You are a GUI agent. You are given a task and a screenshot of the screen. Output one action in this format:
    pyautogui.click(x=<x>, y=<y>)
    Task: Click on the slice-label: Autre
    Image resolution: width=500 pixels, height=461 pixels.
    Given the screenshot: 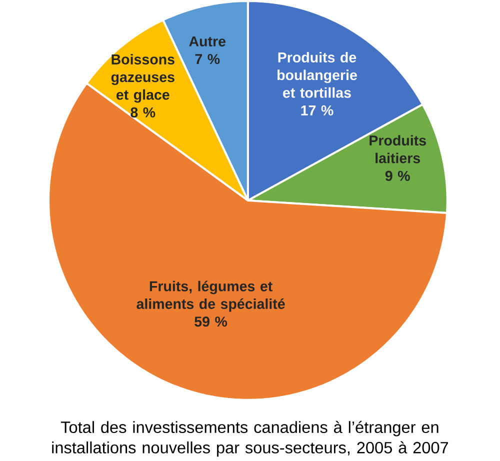 What is the action you would take?
    pyautogui.click(x=207, y=41)
    